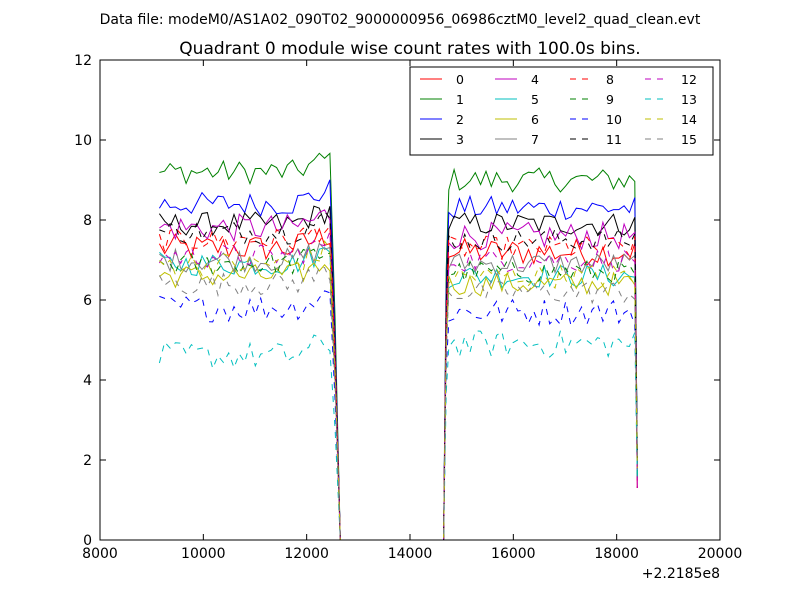 The width and height of the screenshot is (800, 600). I want to click on y-tick-label: 12, so click(83, 61).